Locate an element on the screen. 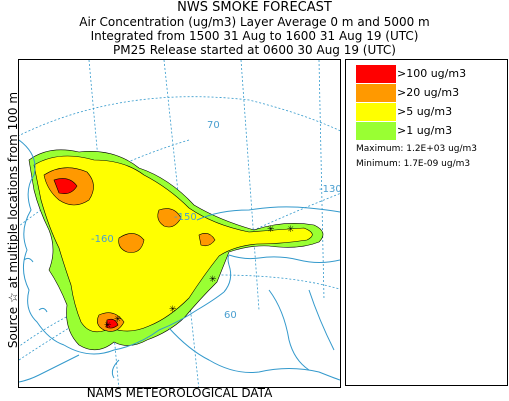 This screenshot has width=509, height=401. legend-row-1: >1 ug/m3 is located at coordinates (431, 131).